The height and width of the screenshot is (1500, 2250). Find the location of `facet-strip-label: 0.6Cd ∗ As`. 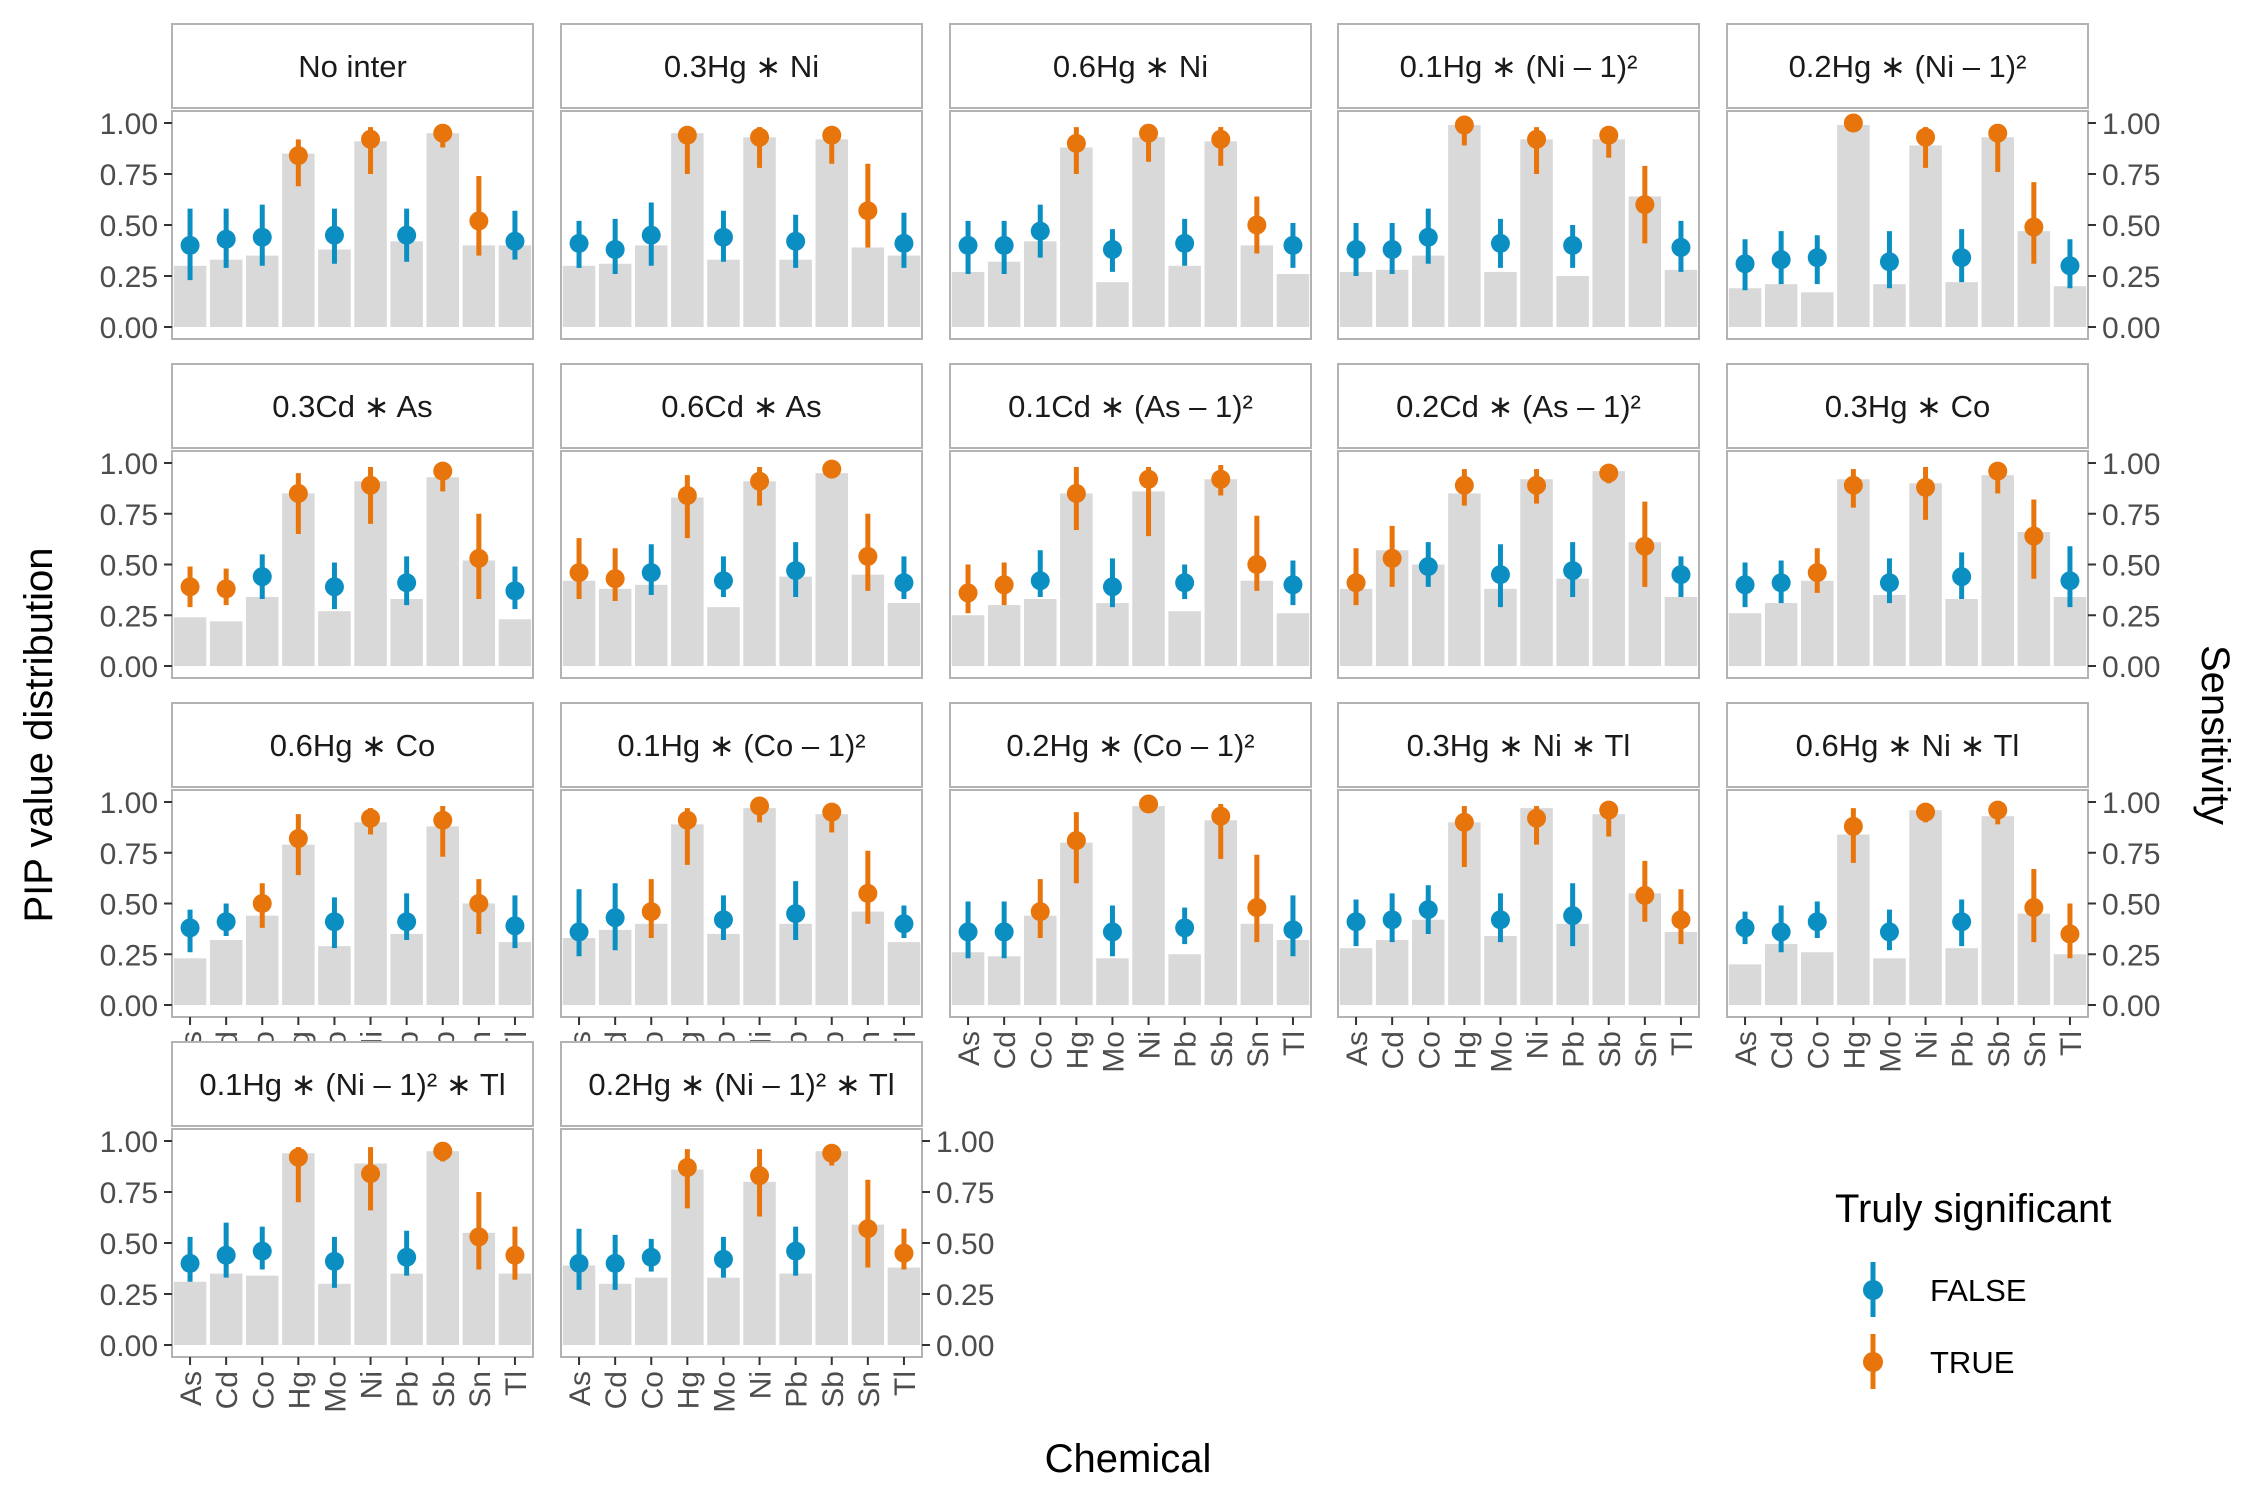

facet-strip-label: 0.6Cd ∗ As is located at coordinates (741, 406).